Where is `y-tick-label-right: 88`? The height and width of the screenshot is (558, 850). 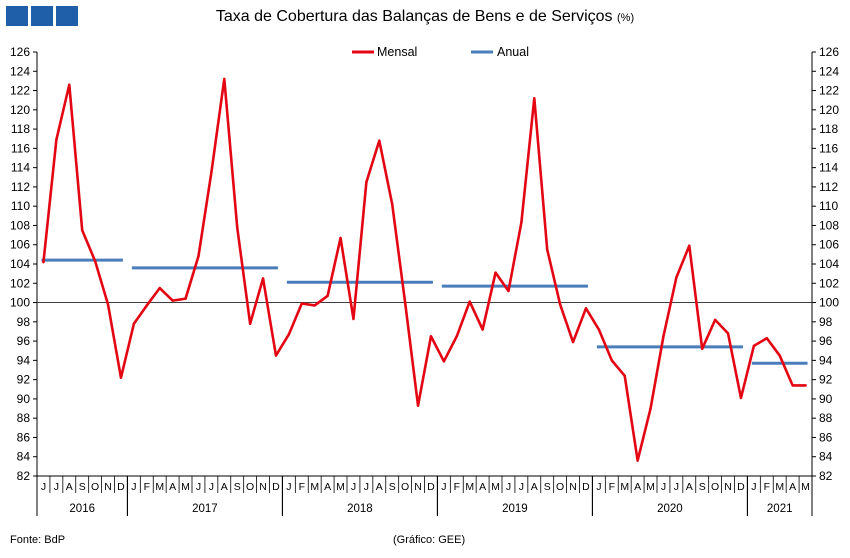
y-tick-label-right: 88 is located at coordinates (826, 418).